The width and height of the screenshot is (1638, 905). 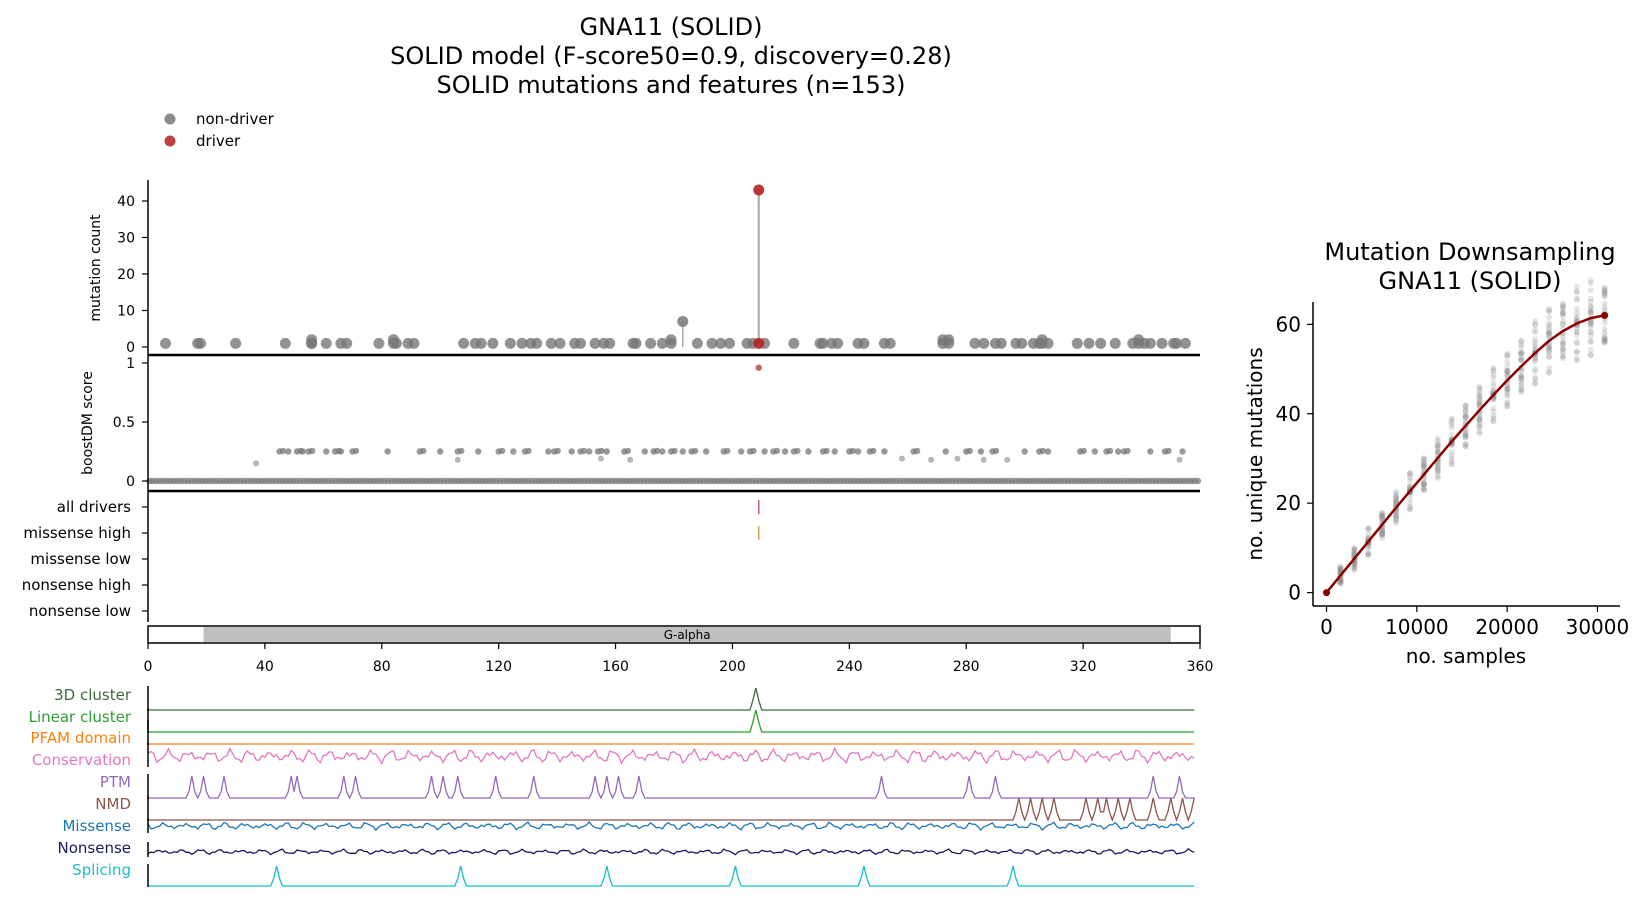 I want to click on mutation-count-stems, so click(x=721, y=268).